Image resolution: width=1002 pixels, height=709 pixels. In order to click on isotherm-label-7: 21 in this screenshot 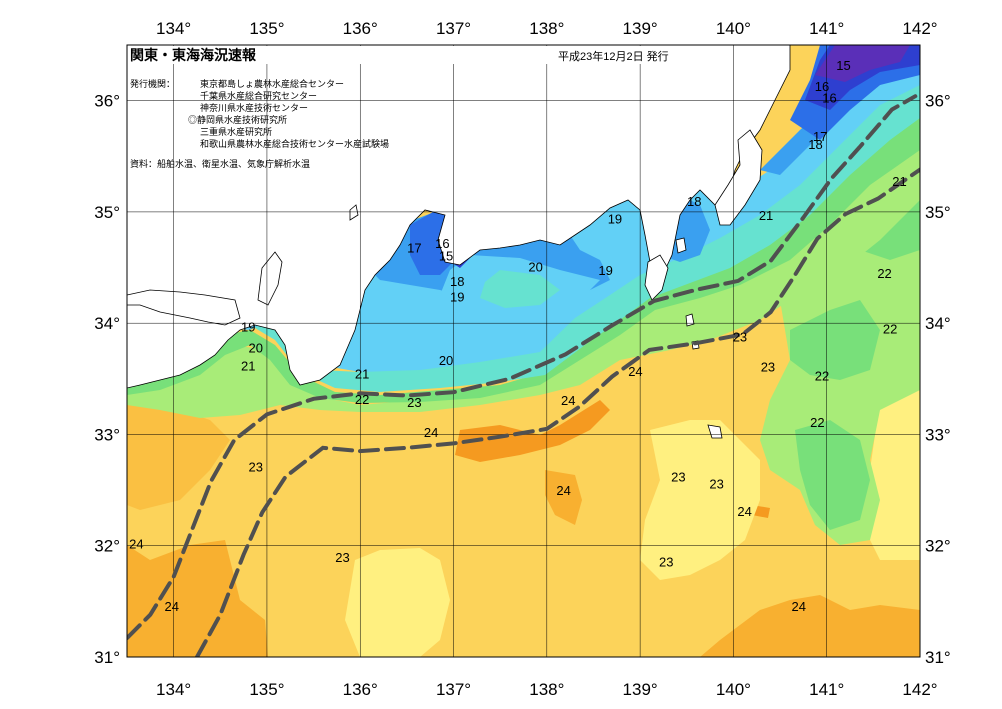, I will do `click(766, 215)`.